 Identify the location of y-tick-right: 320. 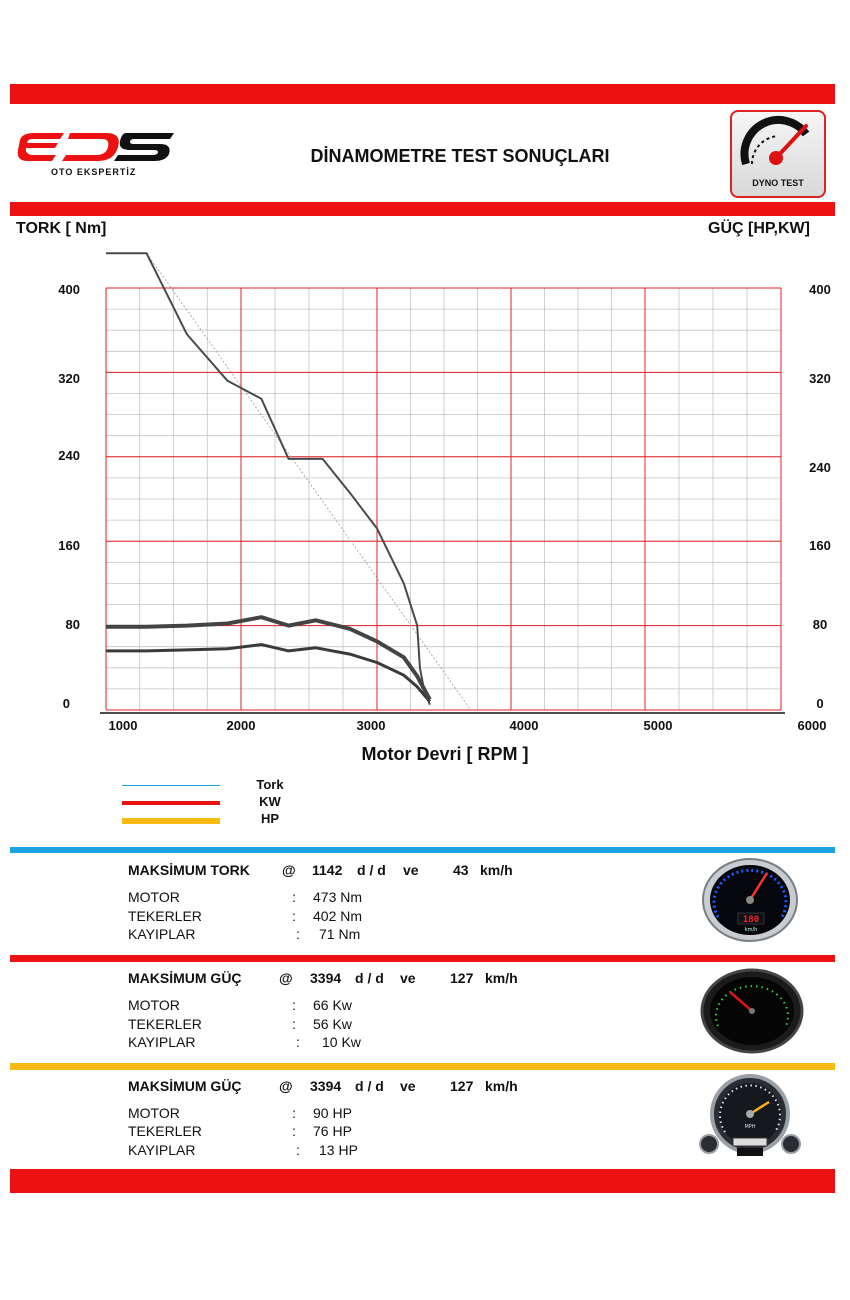
(820, 378).